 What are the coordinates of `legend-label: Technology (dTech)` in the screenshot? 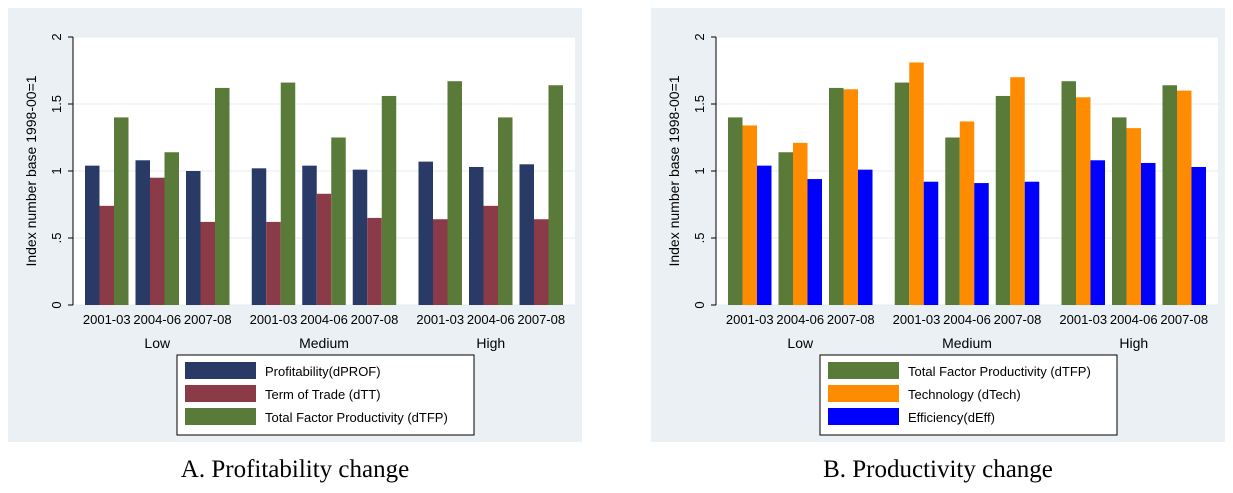 It's located at (964, 394).